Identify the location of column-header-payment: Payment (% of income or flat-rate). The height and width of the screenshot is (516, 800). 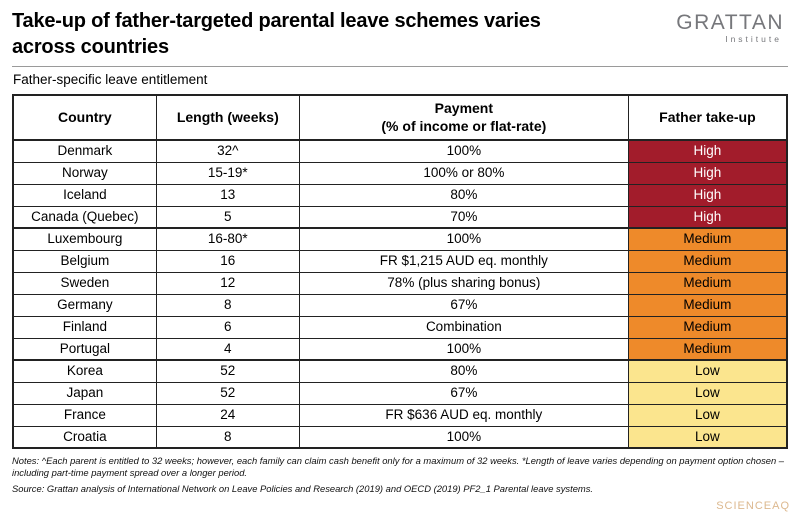
(463, 117).